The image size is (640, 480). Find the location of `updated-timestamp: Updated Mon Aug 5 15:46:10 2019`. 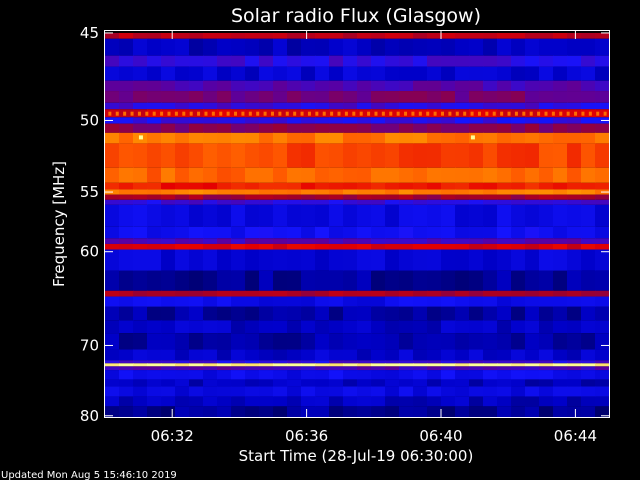

updated-timestamp: Updated Mon Aug 5 15:46:10 2019 is located at coordinates (89, 475).